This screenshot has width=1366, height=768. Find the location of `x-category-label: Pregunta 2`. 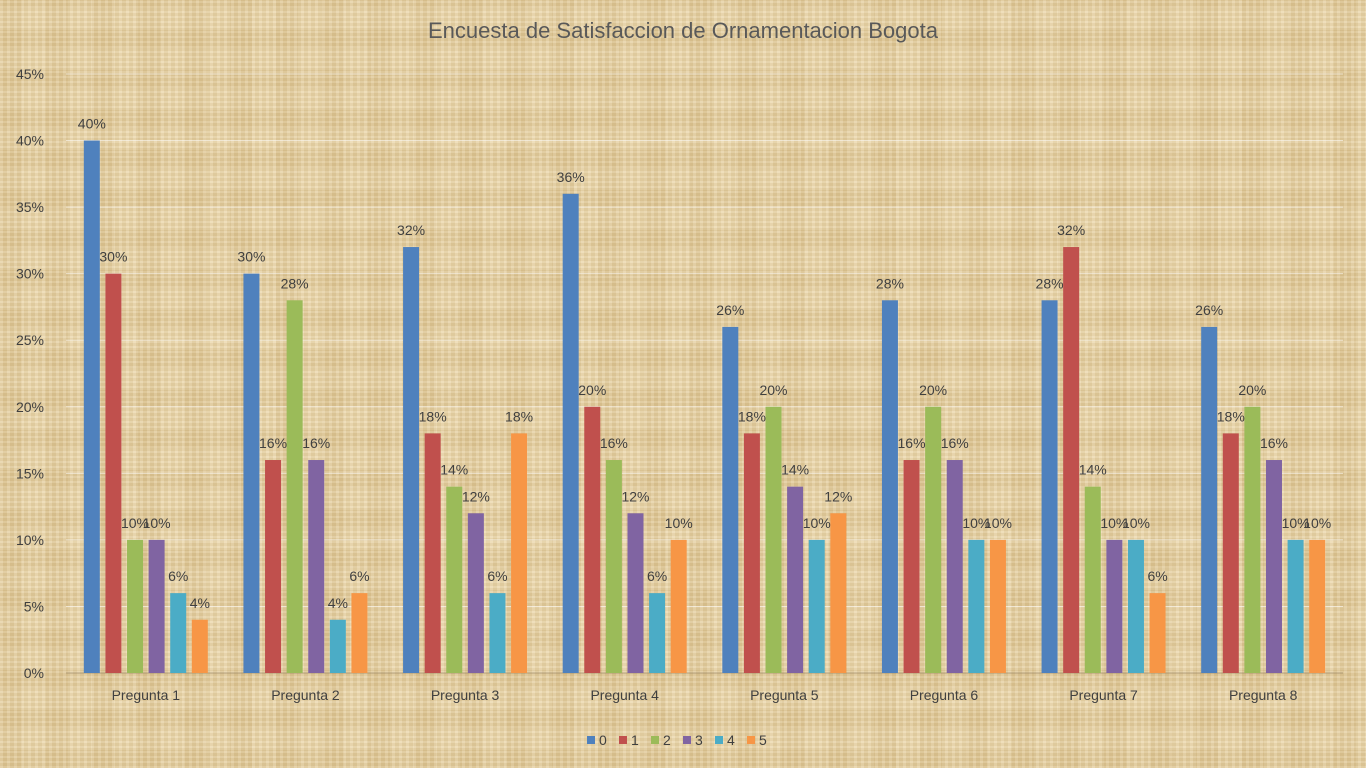

x-category-label: Pregunta 2 is located at coordinates (305, 695).